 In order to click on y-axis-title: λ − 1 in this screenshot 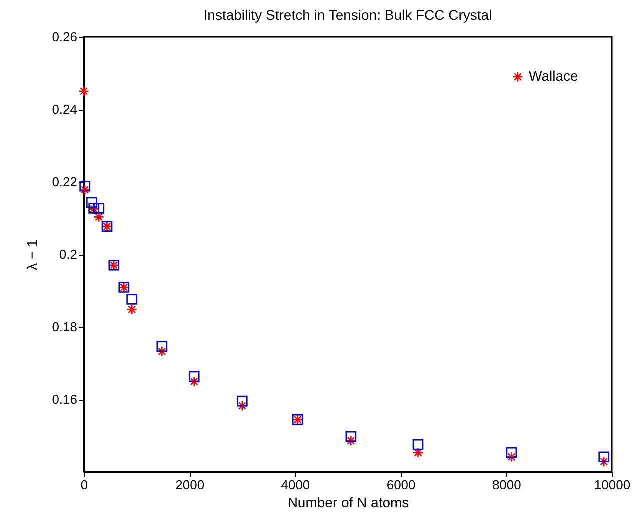, I will do `click(32, 254)`.